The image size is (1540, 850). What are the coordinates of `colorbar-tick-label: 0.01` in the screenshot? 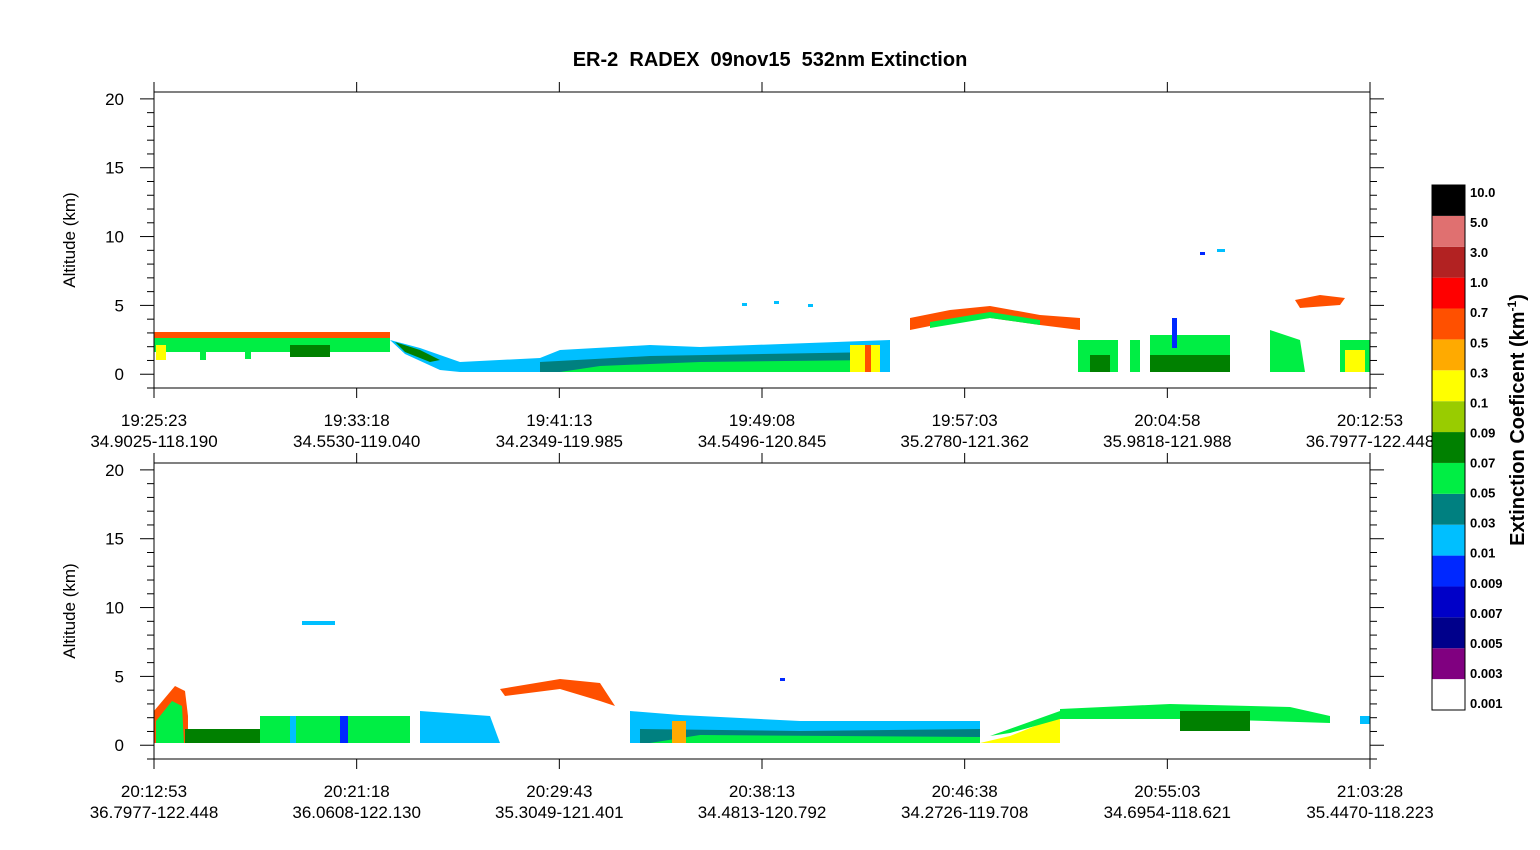 It's located at (1482, 553).